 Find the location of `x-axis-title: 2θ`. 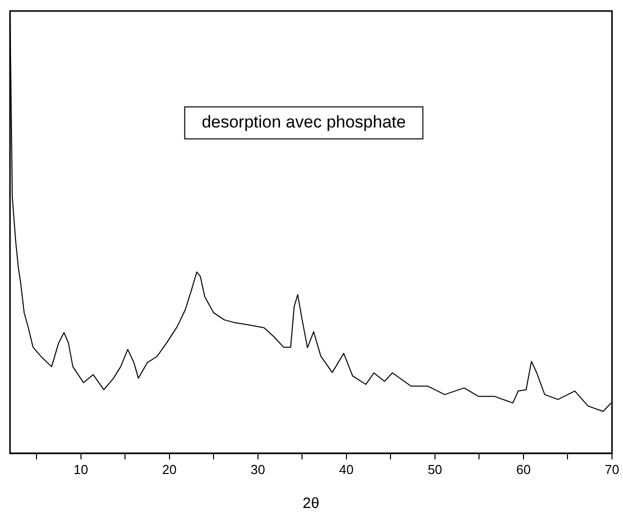

x-axis-title: 2θ is located at coordinates (311, 503).